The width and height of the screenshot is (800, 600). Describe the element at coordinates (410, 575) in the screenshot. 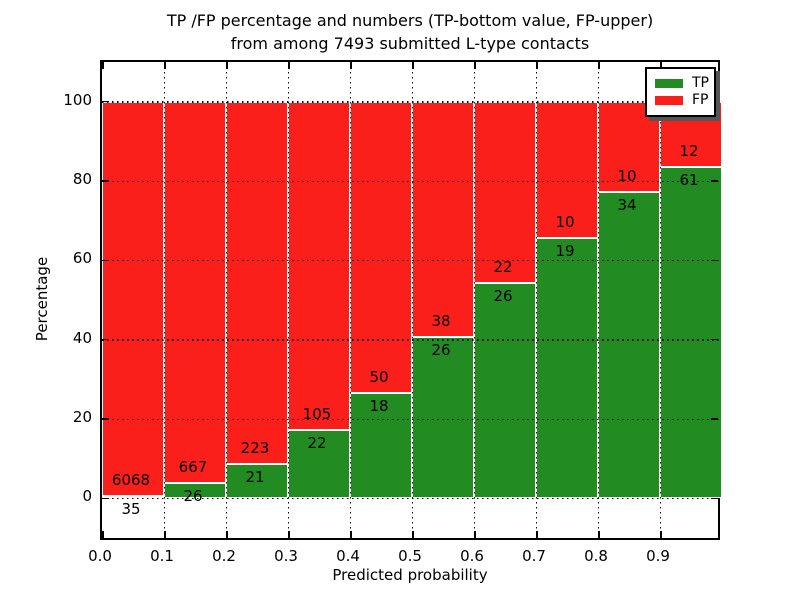

I see `x-axis-label: Predicted probability` at that location.